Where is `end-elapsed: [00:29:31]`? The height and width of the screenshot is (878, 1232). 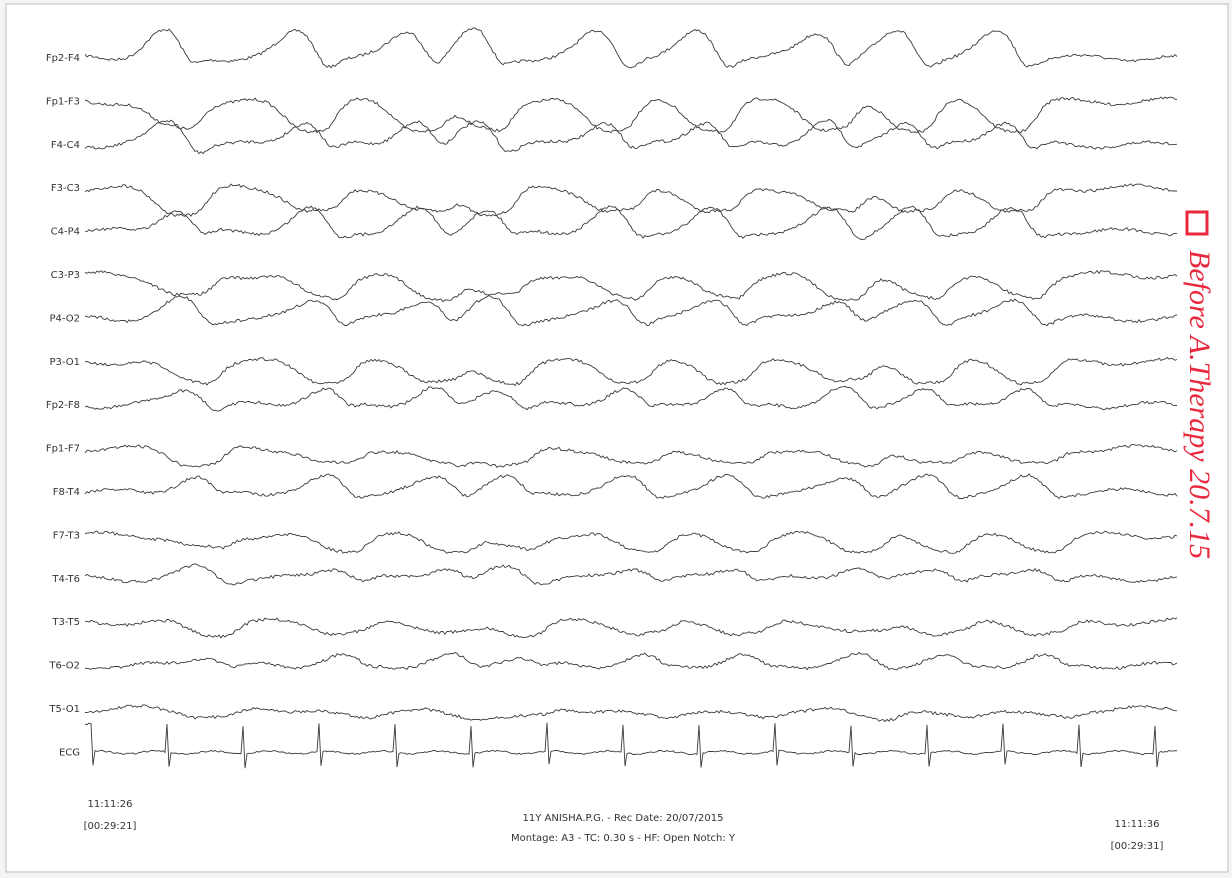 end-elapsed: [00:29:31] is located at coordinates (1137, 846).